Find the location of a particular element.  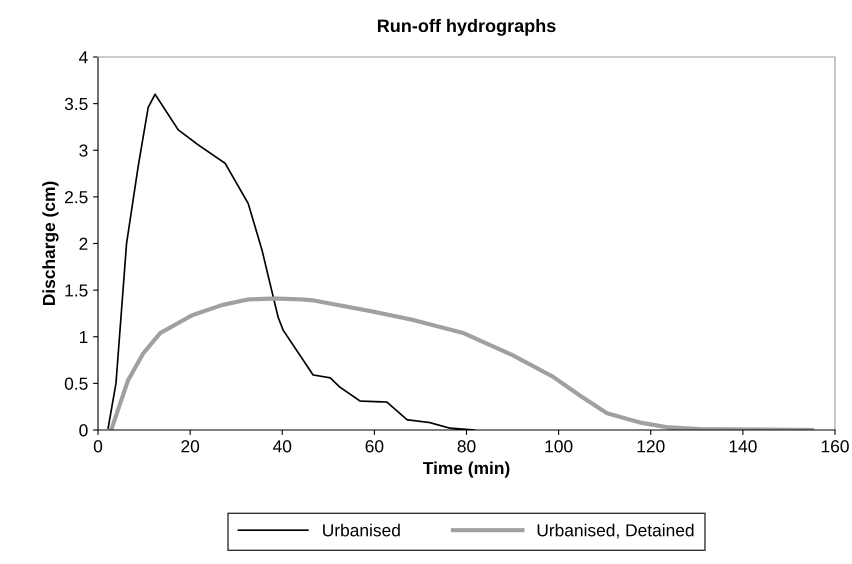

y-tick-label: 3 is located at coordinates (83, 150).